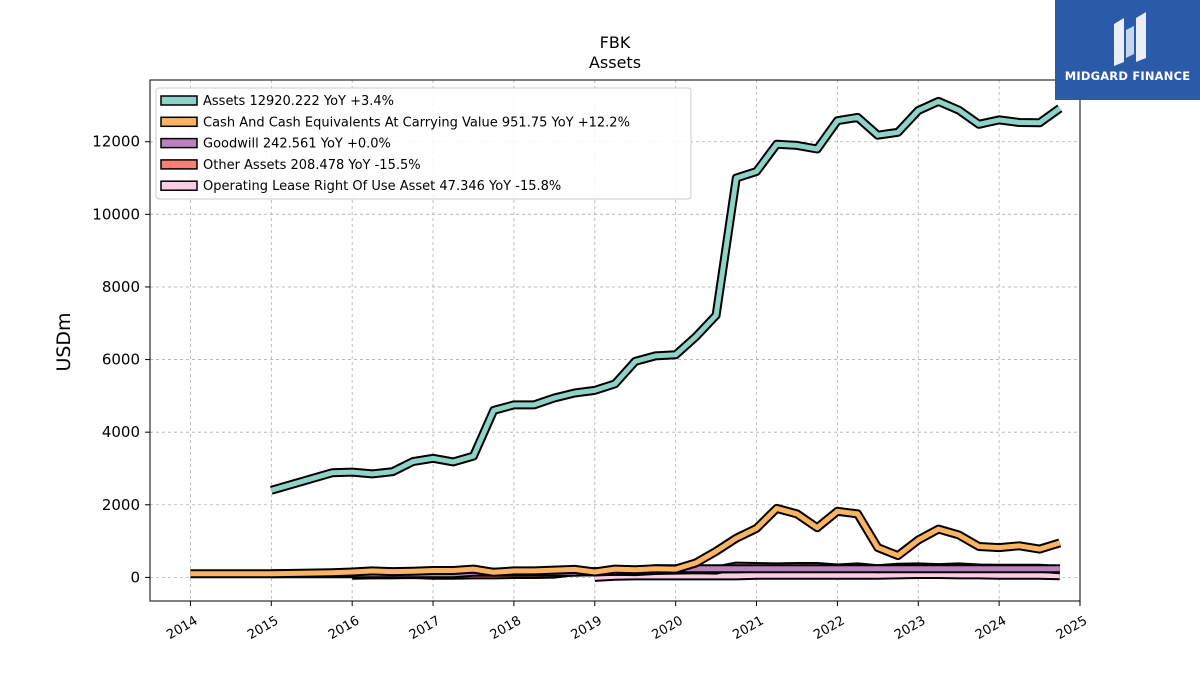 The image size is (1200, 675). What do you see at coordinates (829, 628) in the screenshot?
I see `x-tick-label: 2022` at bounding box center [829, 628].